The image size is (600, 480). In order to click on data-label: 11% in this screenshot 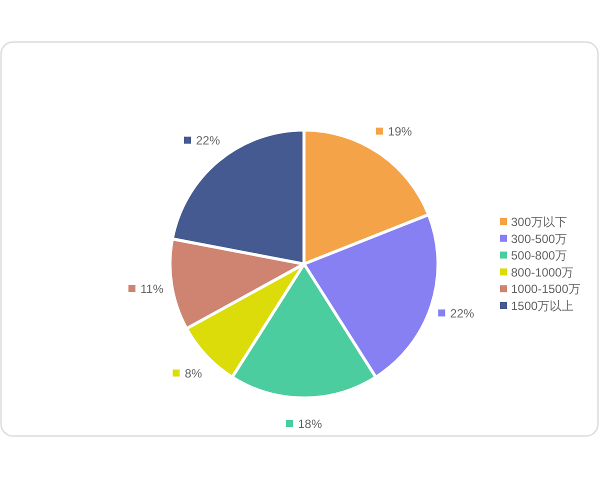, I will do `click(152, 289)`.